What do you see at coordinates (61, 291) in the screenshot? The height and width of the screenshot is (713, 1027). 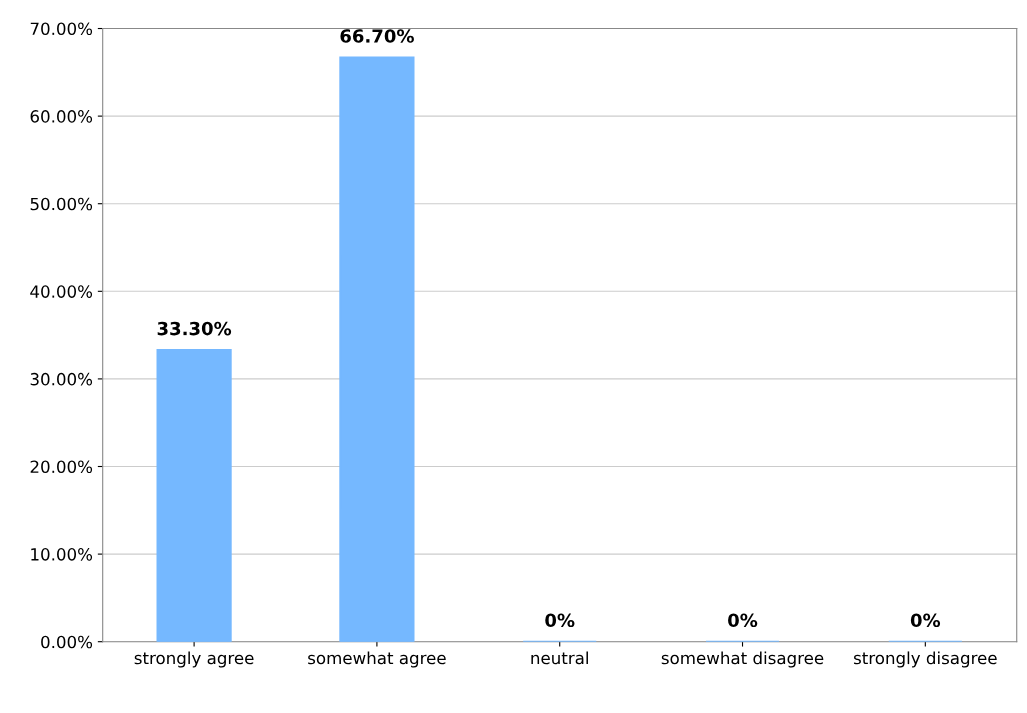 I see `y-tick-label: 40.00%` at bounding box center [61, 291].